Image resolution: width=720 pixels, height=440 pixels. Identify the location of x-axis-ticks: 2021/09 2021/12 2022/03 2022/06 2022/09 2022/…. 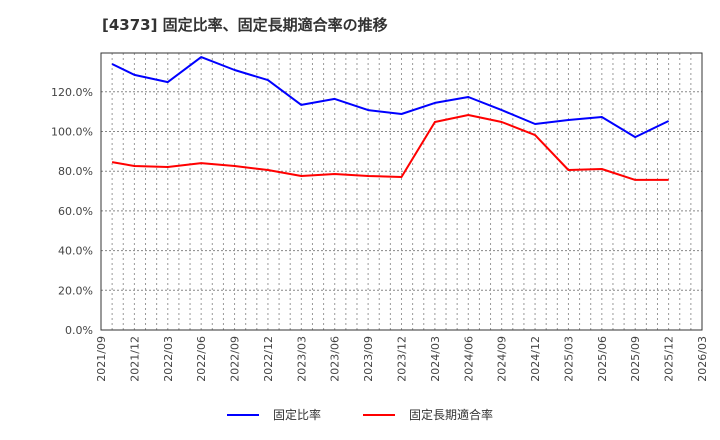
(402, 359).